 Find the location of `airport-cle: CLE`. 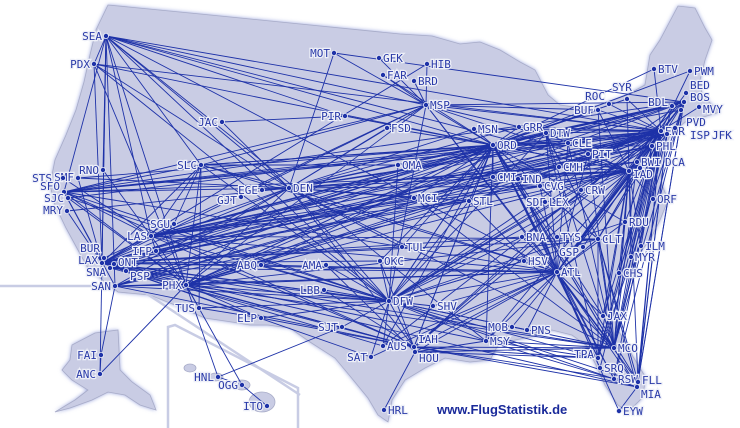

airport-cle: CLE is located at coordinates (579, 143).